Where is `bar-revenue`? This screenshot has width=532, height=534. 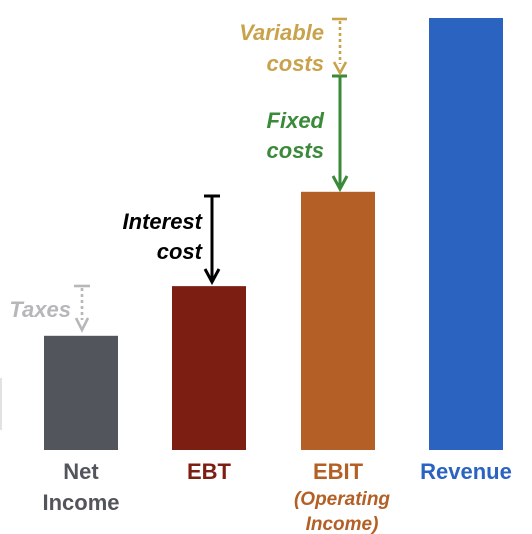 bar-revenue is located at coordinates (466, 234).